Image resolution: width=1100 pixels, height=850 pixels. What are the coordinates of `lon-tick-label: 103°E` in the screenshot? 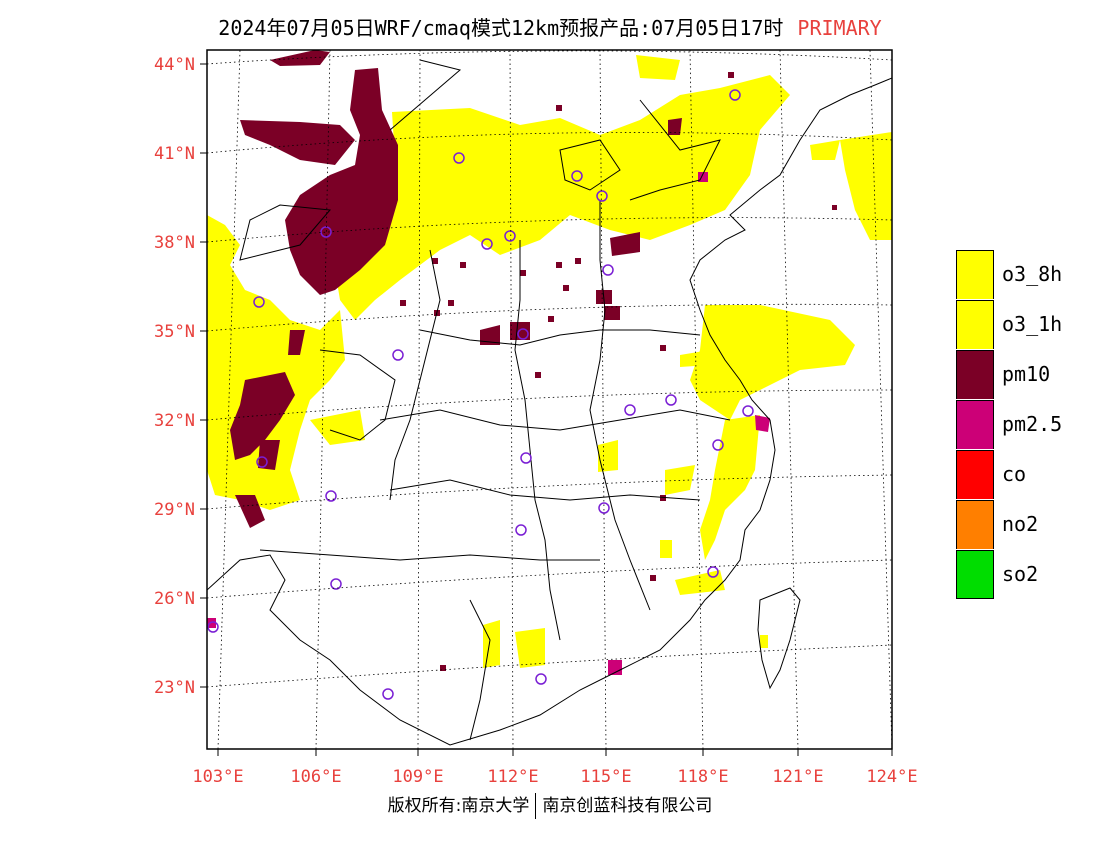 It's located at (217, 777).